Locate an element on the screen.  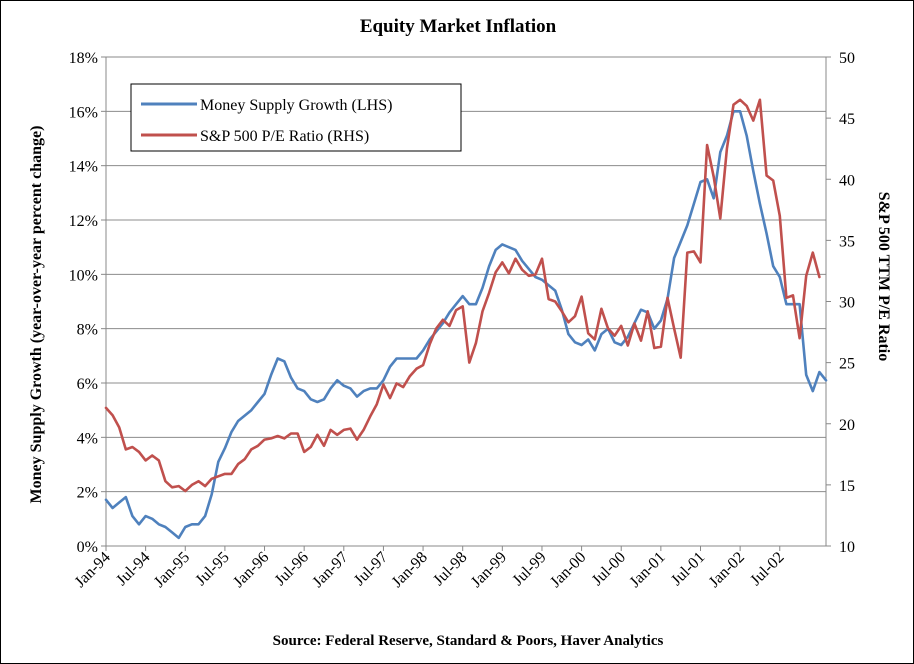
x-tick-label: Jul-94 is located at coordinates (133, 569).